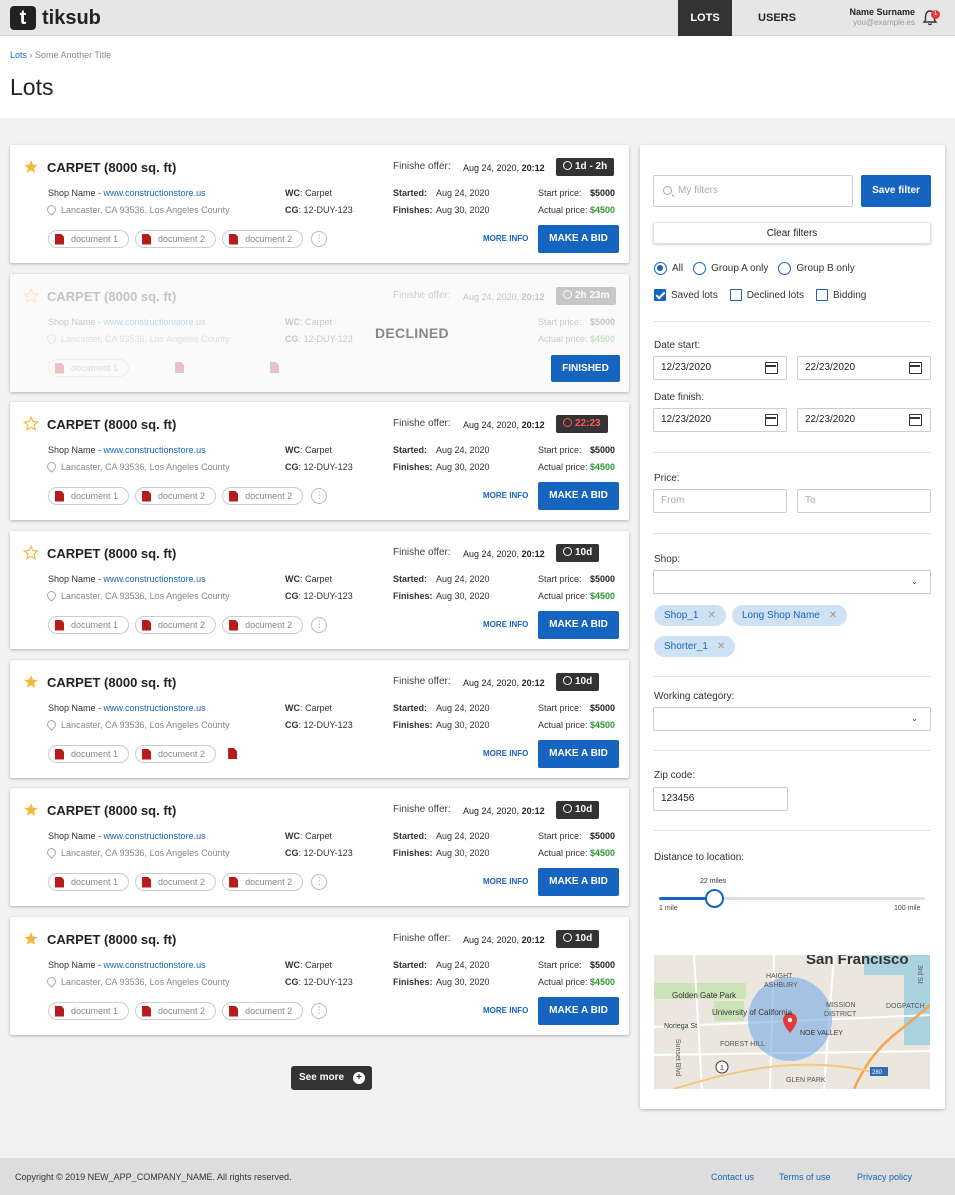  I want to click on filter-search-input: My filters, so click(753, 191).